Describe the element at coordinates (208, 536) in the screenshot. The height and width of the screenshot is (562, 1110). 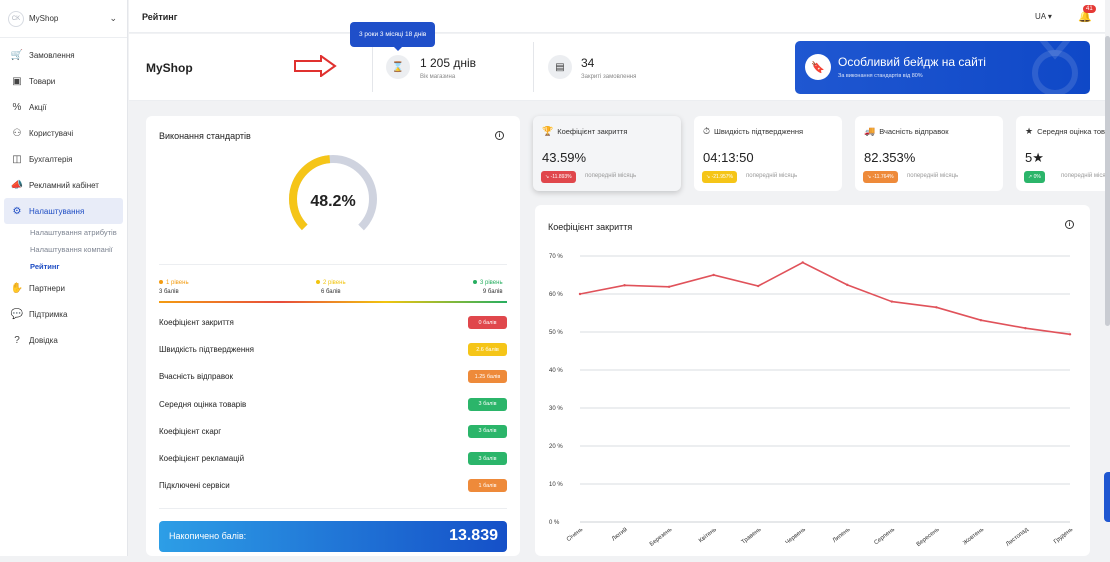
I see `total-points-label: Накопичено балів:` at that location.